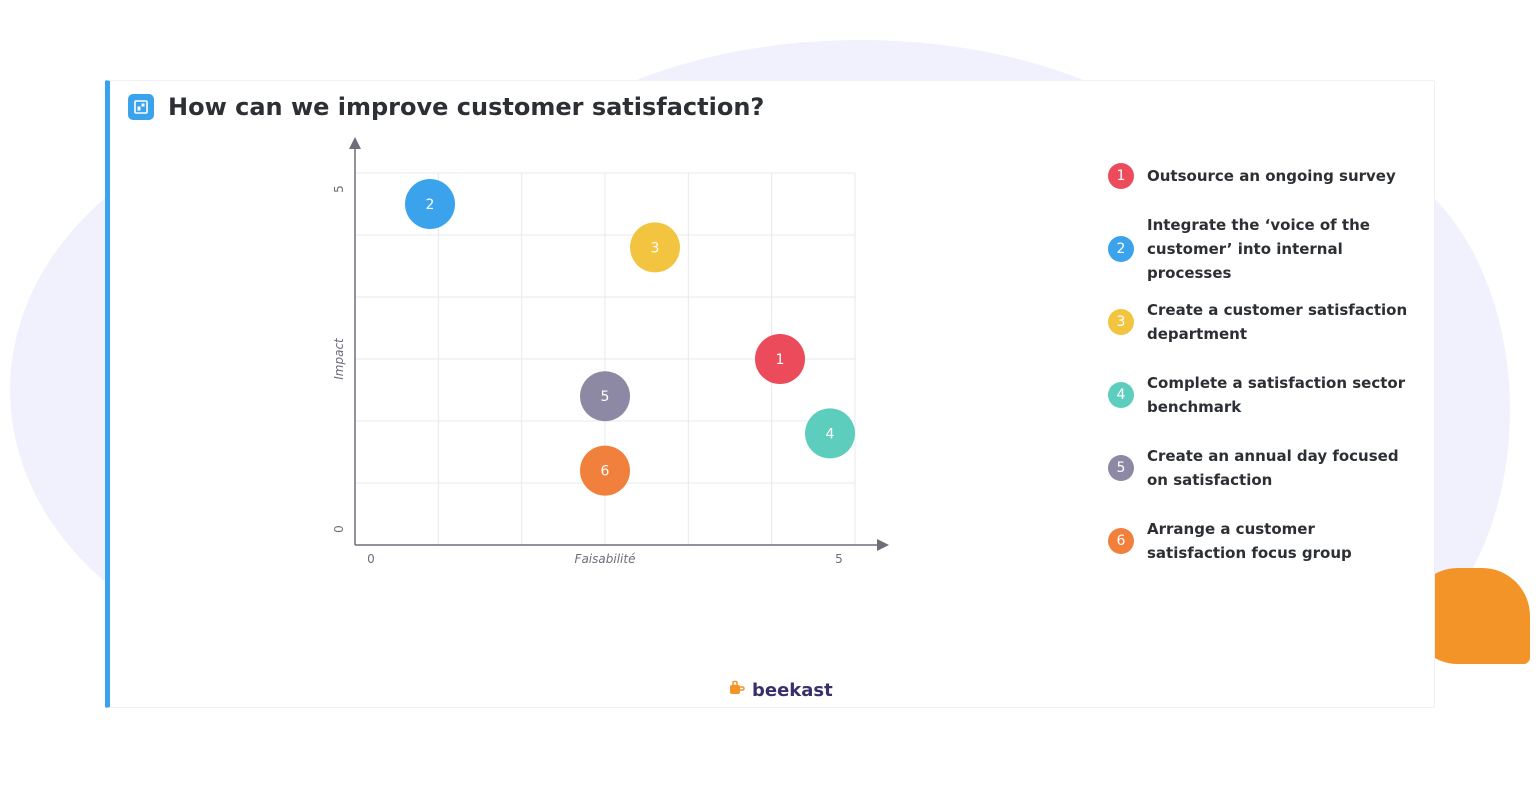 This screenshot has height=800, width=1540. What do you see at coordinates (1121, 321) in the screenshot?
I see `legend-number-badge: 3` at bounding box center [1121, 321].